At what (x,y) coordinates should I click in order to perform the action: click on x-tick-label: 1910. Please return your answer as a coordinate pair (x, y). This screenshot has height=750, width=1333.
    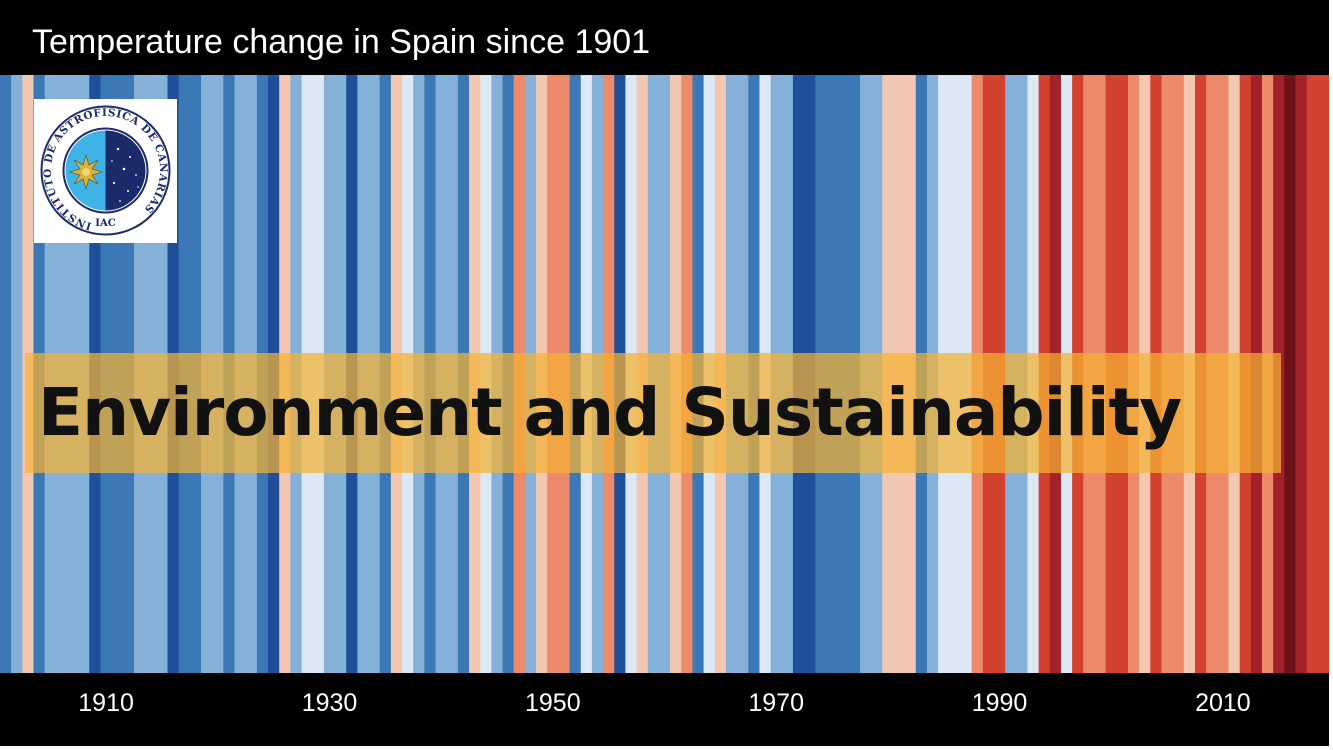
    Looking at the image, I should click on (106, 703).